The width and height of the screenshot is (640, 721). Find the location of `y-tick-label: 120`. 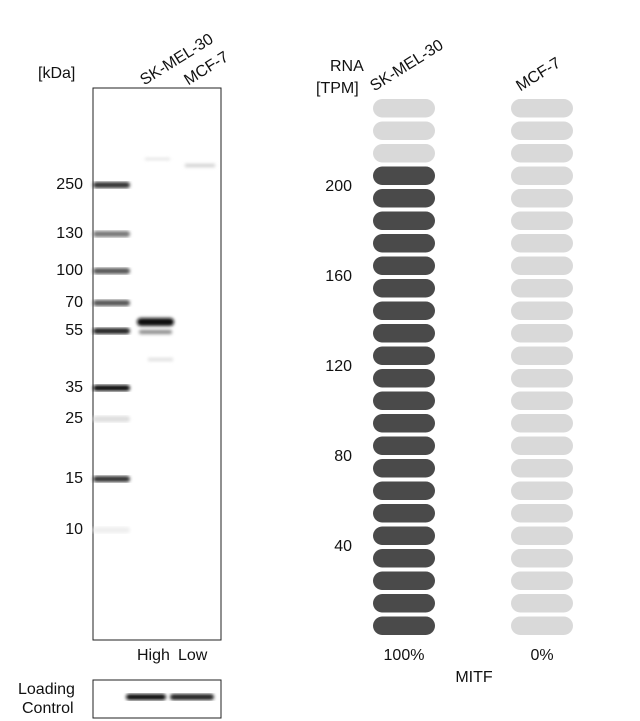

y-tick-label: 120 is located at coordinates (338, 366).